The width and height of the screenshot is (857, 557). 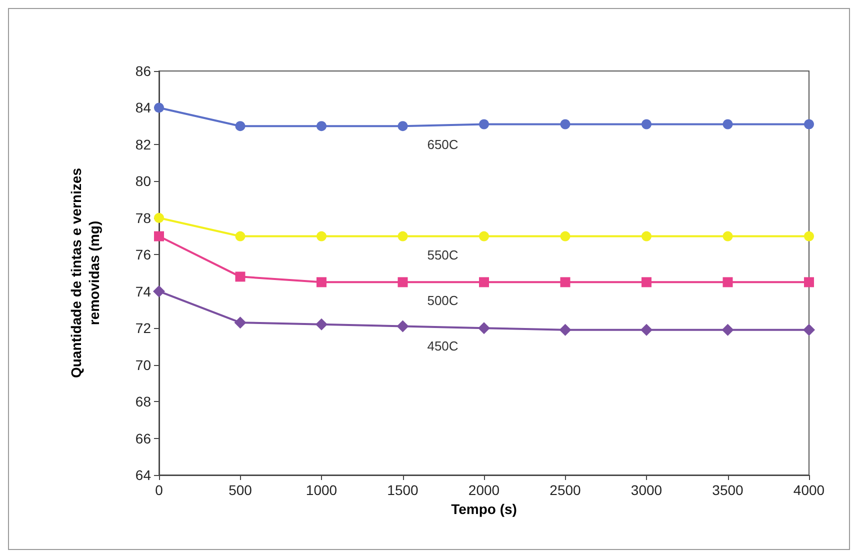 What do you see at coordinates (484, 490) in the screenshot?
I see `x-tick-label: 2000` at bounding box center [484, 490].